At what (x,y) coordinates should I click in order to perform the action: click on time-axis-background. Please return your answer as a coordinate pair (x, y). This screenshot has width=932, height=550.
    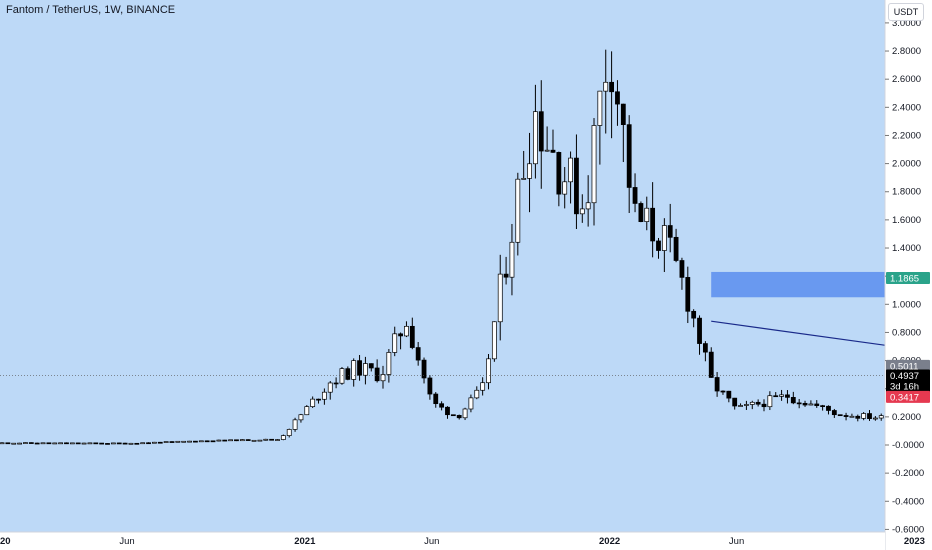
    Looking at the image, I should click on (442, 541).